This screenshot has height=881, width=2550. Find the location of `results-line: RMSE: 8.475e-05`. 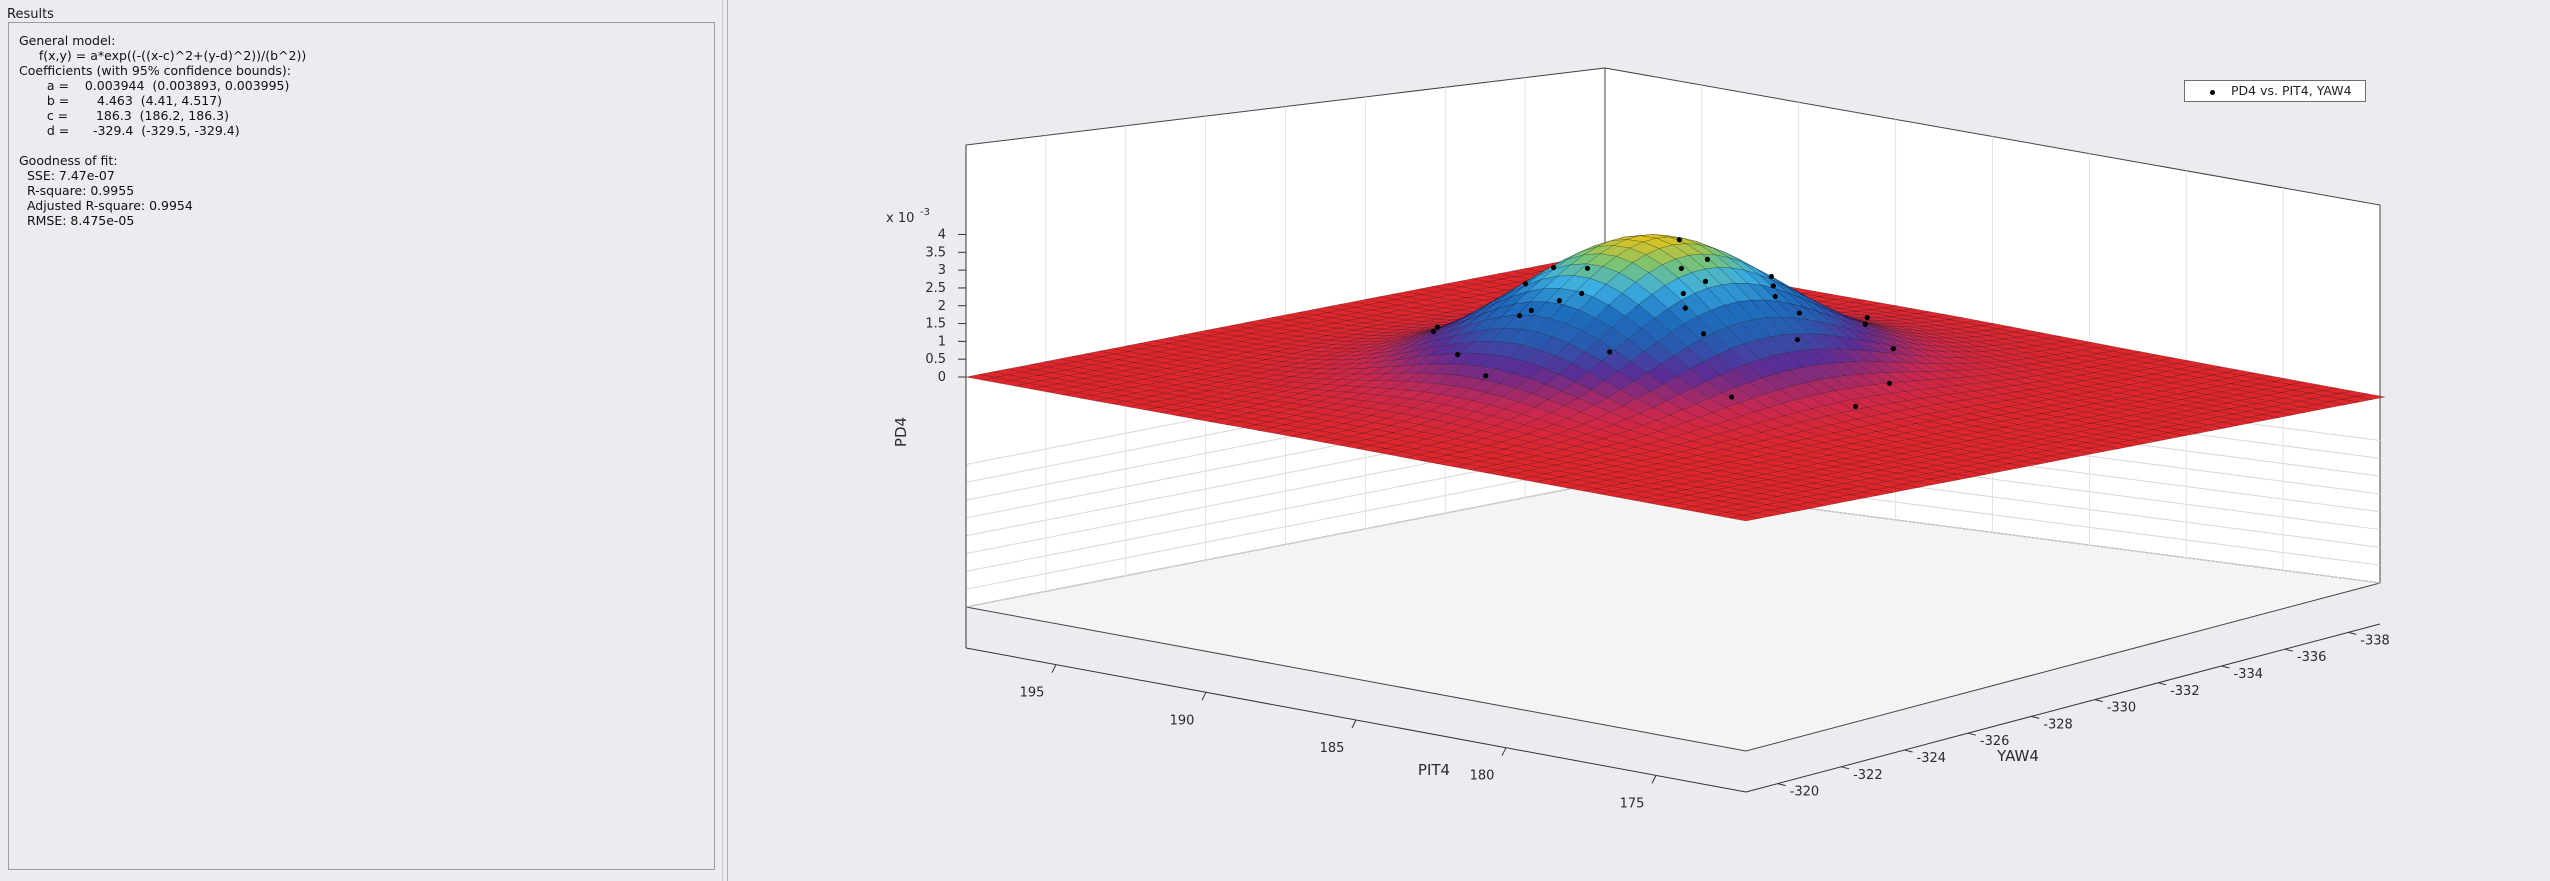

results-line: RMSE: 8.475e-05 is located at coordinates (77, 220).